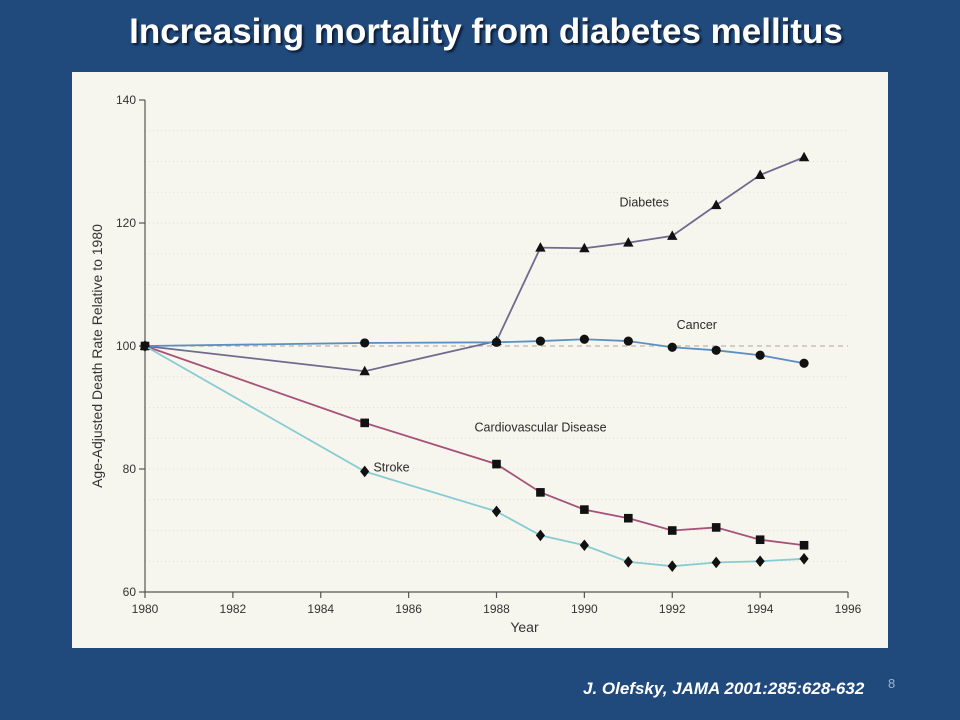 The height and width of the screenshot is (720, 960). I want to click on y-axis-label: Age-Adjusted Death Rate Relative to 1980, so click(97, 356).